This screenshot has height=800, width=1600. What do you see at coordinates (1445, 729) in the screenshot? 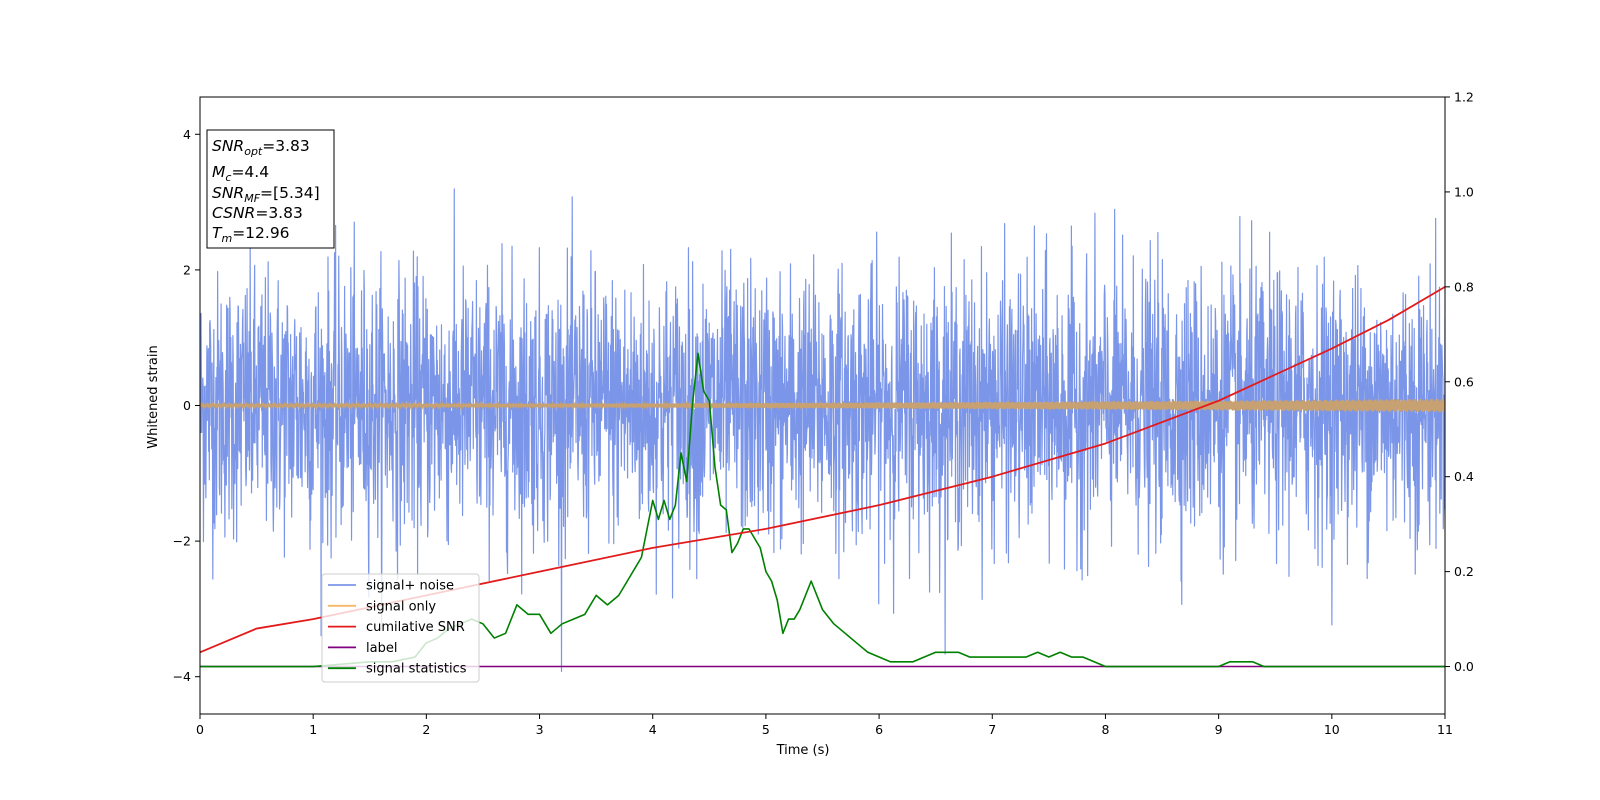
I see `x-tick-label: 11` at bounding box center [1445, 729].